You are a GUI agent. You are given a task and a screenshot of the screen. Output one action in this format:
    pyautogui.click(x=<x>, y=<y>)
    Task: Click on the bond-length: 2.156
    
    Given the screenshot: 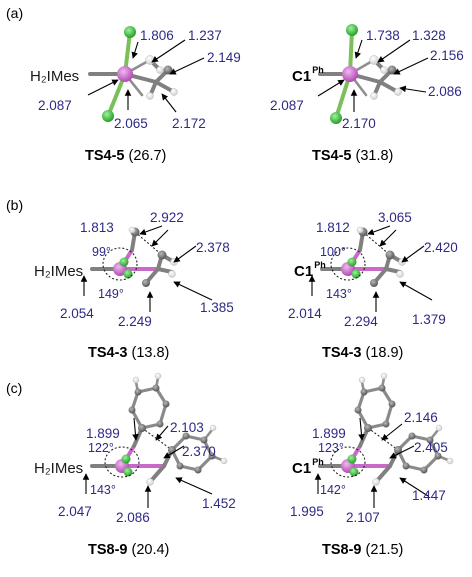 What is the action you would take?
    pyautogui.click(x=447, y=55)
    